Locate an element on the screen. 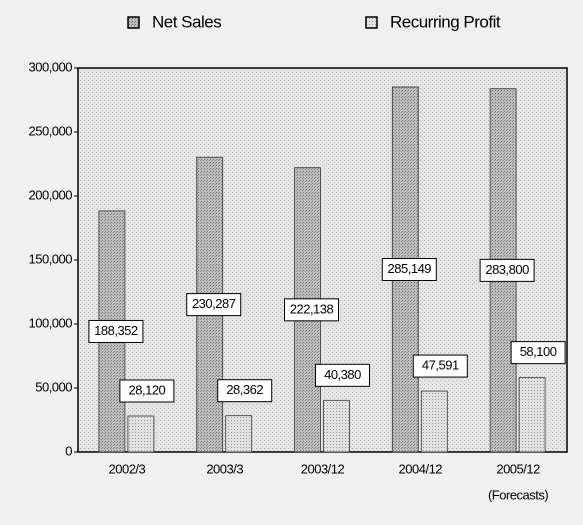 The width and height of the screenshot is (583, 525). x-tick-label: 2004/12 is located at coordinates (421, 468).